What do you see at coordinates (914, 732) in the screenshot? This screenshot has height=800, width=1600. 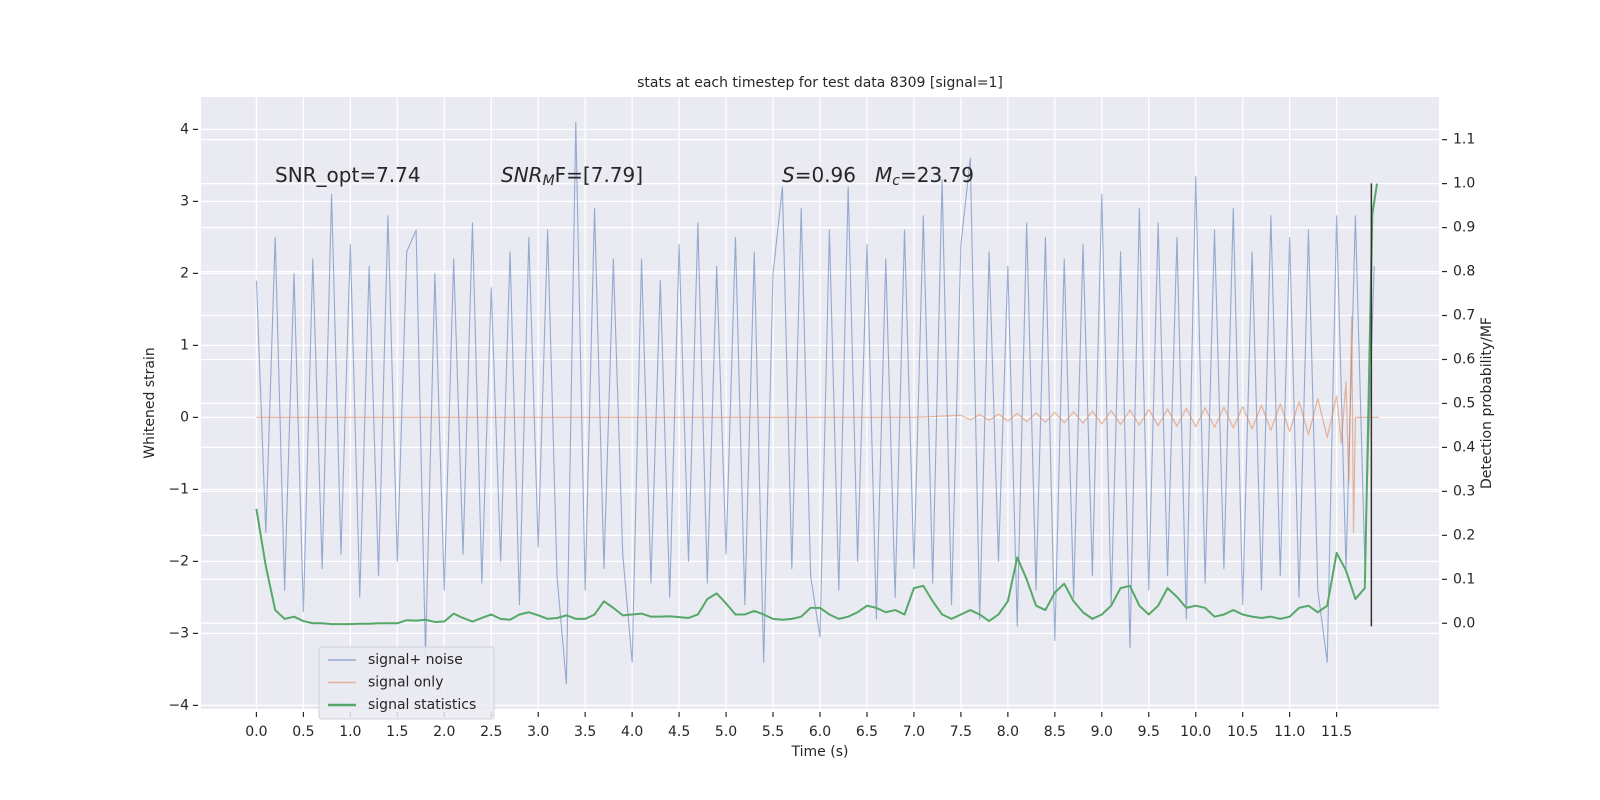 I see `x-tick-label: 7.0` at bounding box center [914, 732].